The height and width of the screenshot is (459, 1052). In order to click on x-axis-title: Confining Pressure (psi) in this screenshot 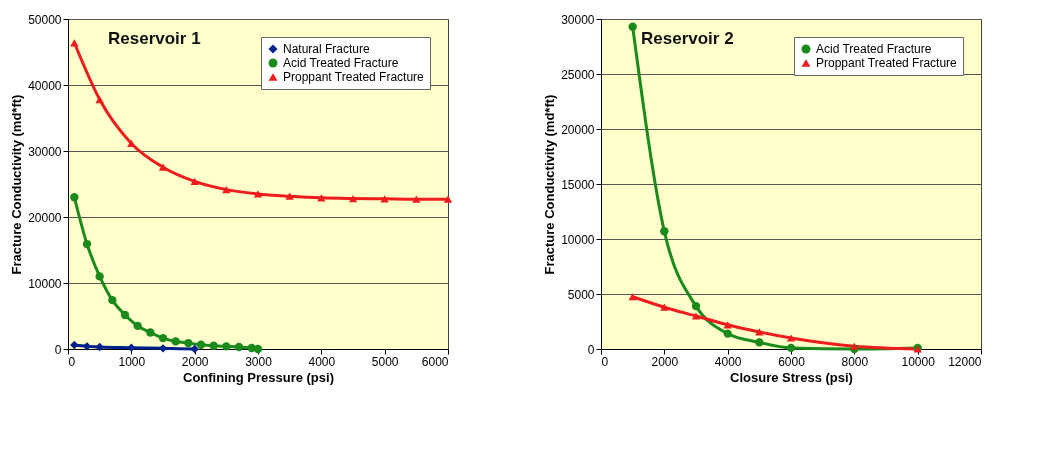, I will do `click(258, 377)`.